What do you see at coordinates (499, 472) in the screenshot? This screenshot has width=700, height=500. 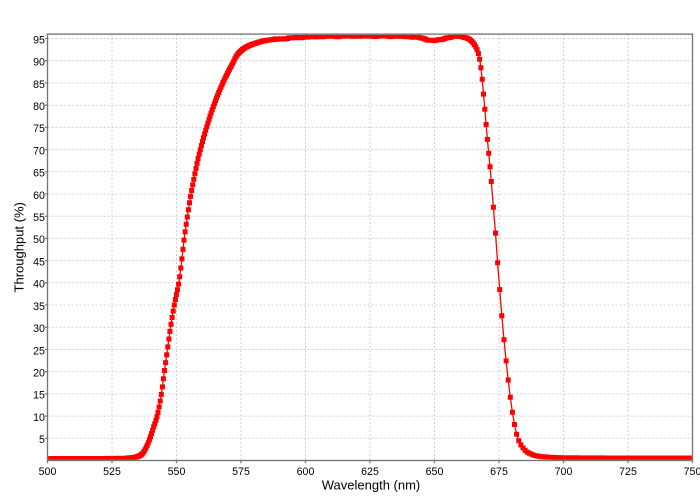 I see `svg-text: 675` at bounding box center [499, 472].